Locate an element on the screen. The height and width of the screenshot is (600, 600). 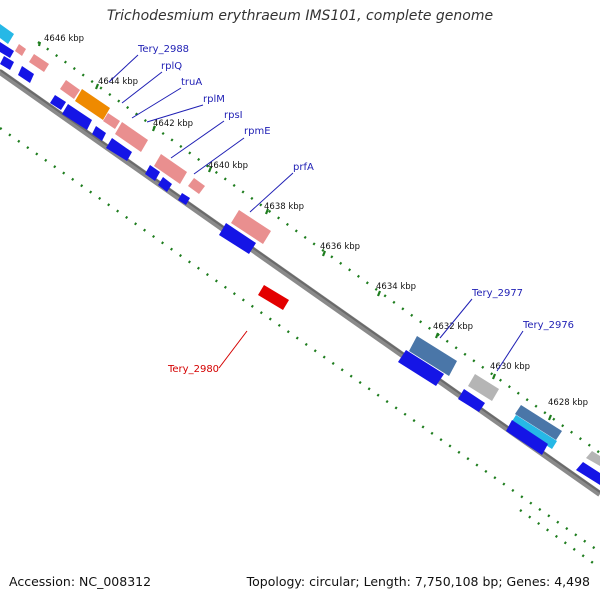
kbp-label: 4638 kbp is located at coordinates (284, 207).